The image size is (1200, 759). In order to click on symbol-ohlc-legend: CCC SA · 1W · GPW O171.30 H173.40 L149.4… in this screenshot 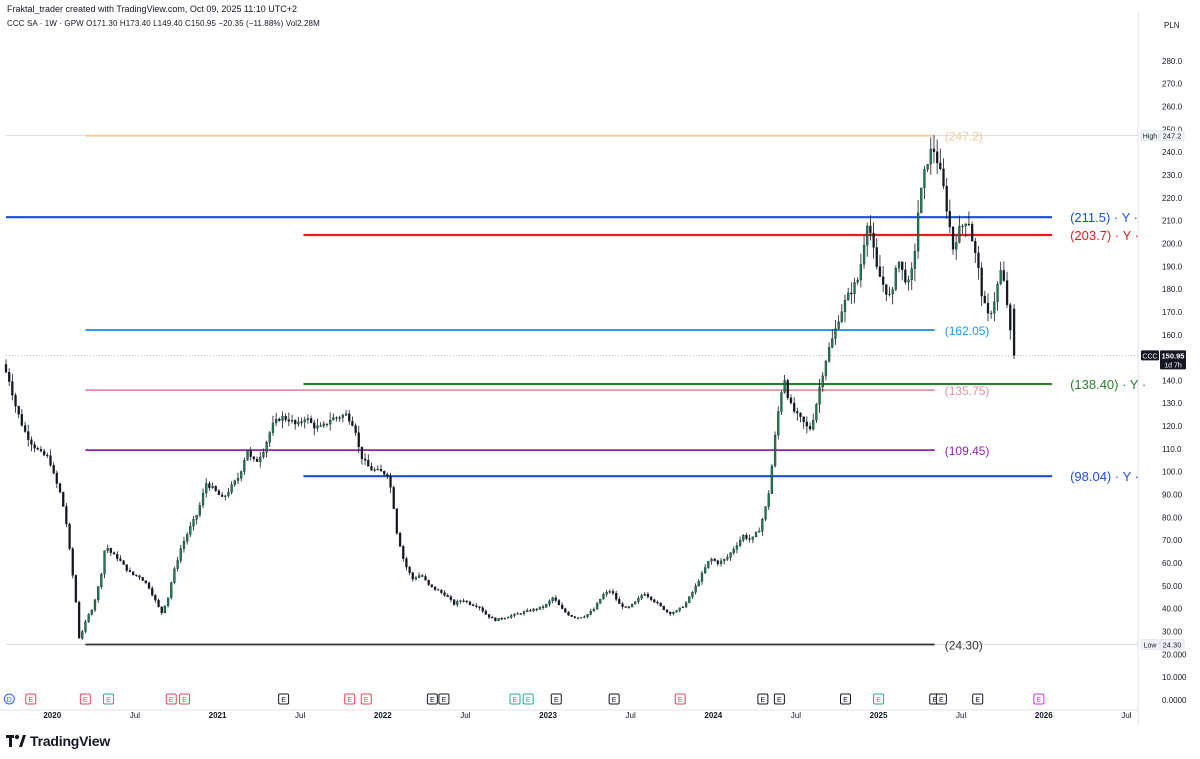, I will do `click(163, 23)`.